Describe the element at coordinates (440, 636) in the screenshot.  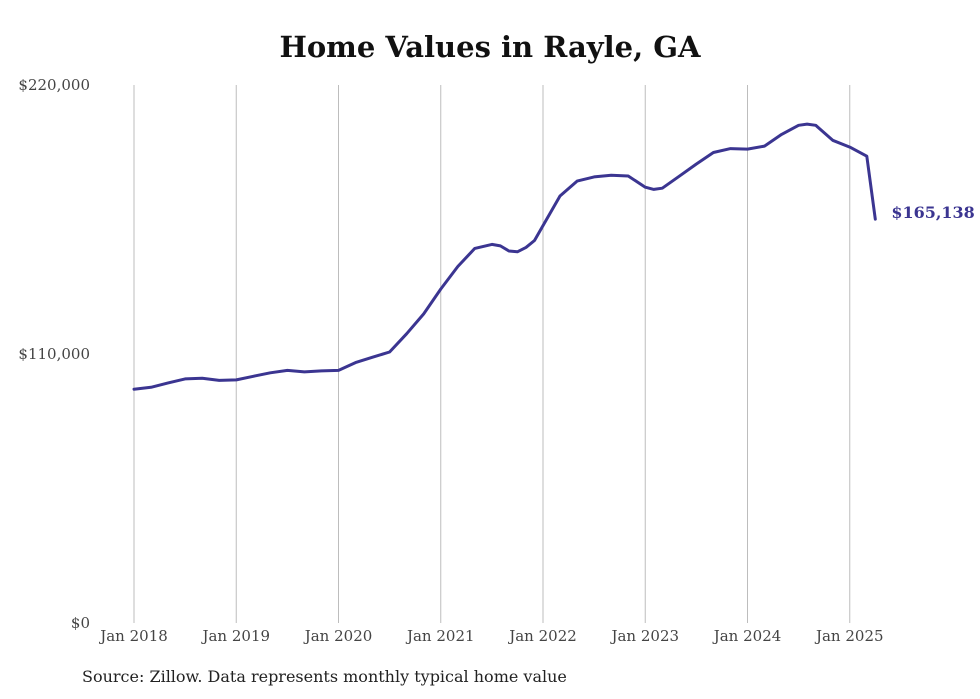
I see `x-tick-label: Jan 2021` at that location.